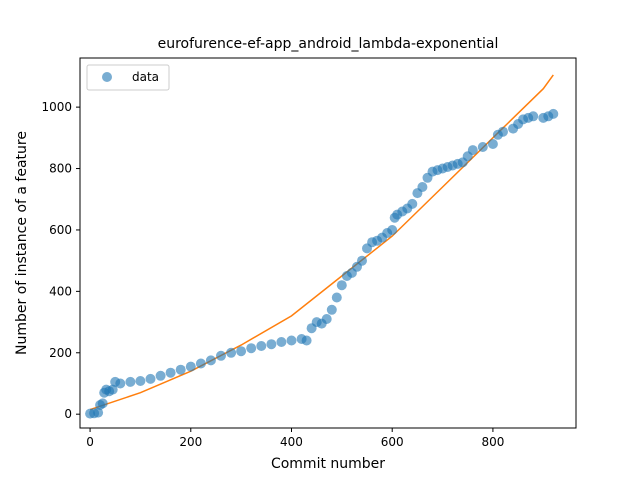  Describe the element at coordinates (392, 442) in the screenshot. I see `x-tick-label: 600` at that location.